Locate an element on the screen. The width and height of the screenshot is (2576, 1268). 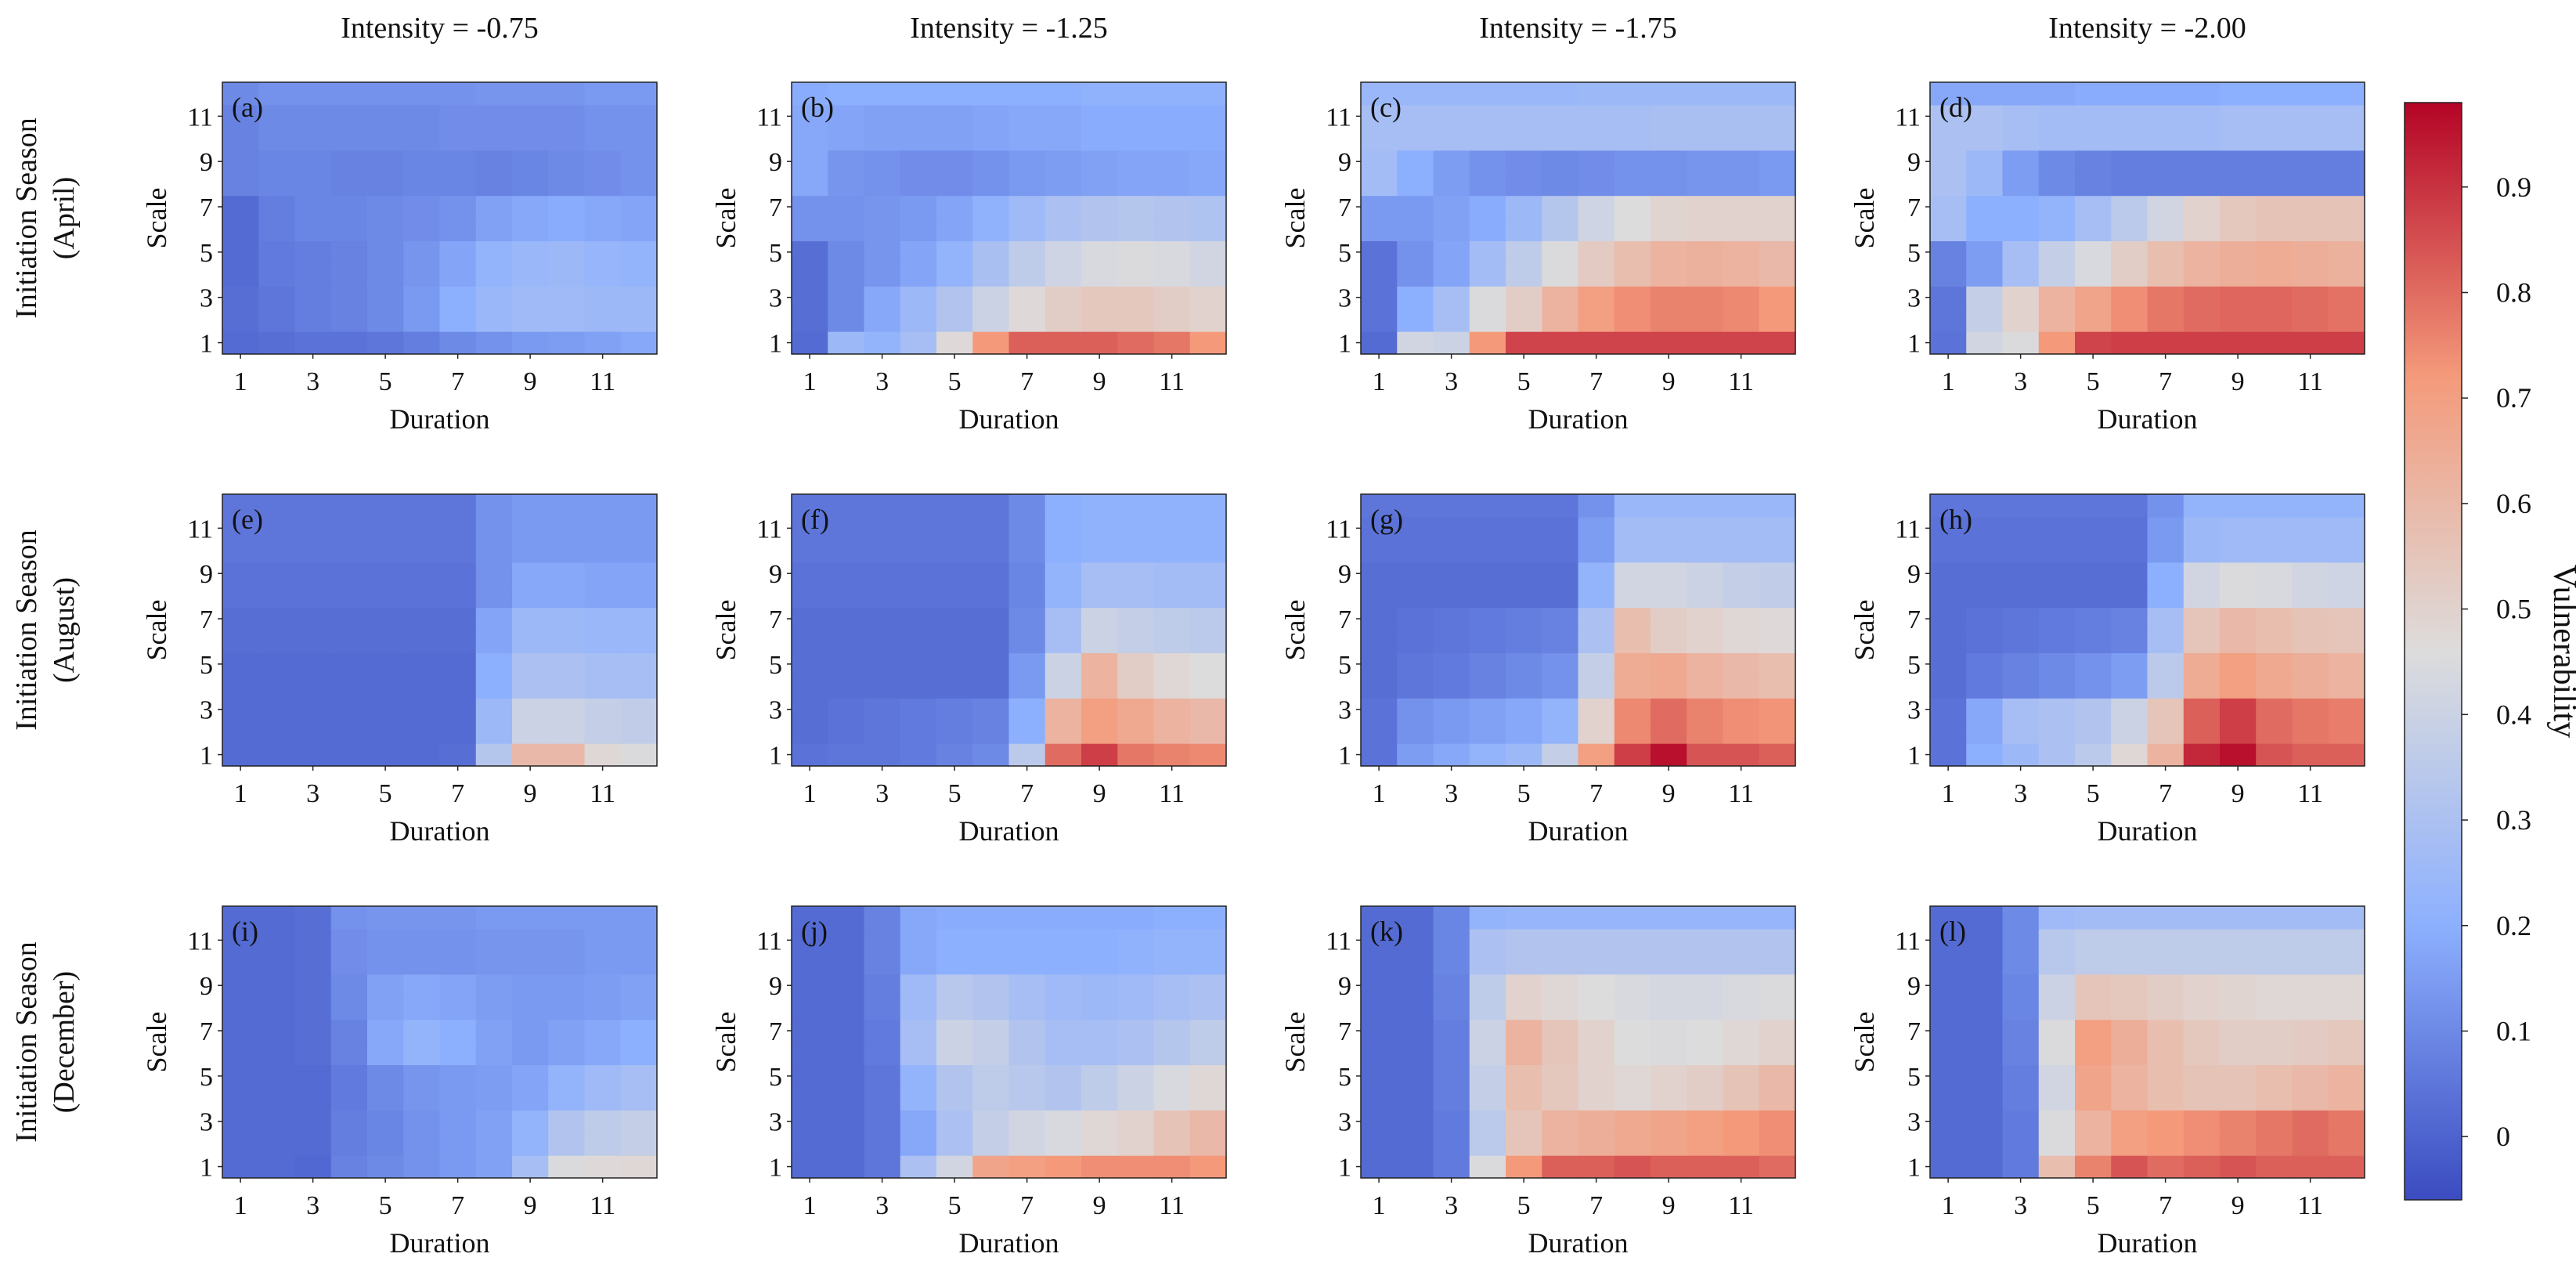
y-tick-label: 9 is located at coordinates (775, 574).